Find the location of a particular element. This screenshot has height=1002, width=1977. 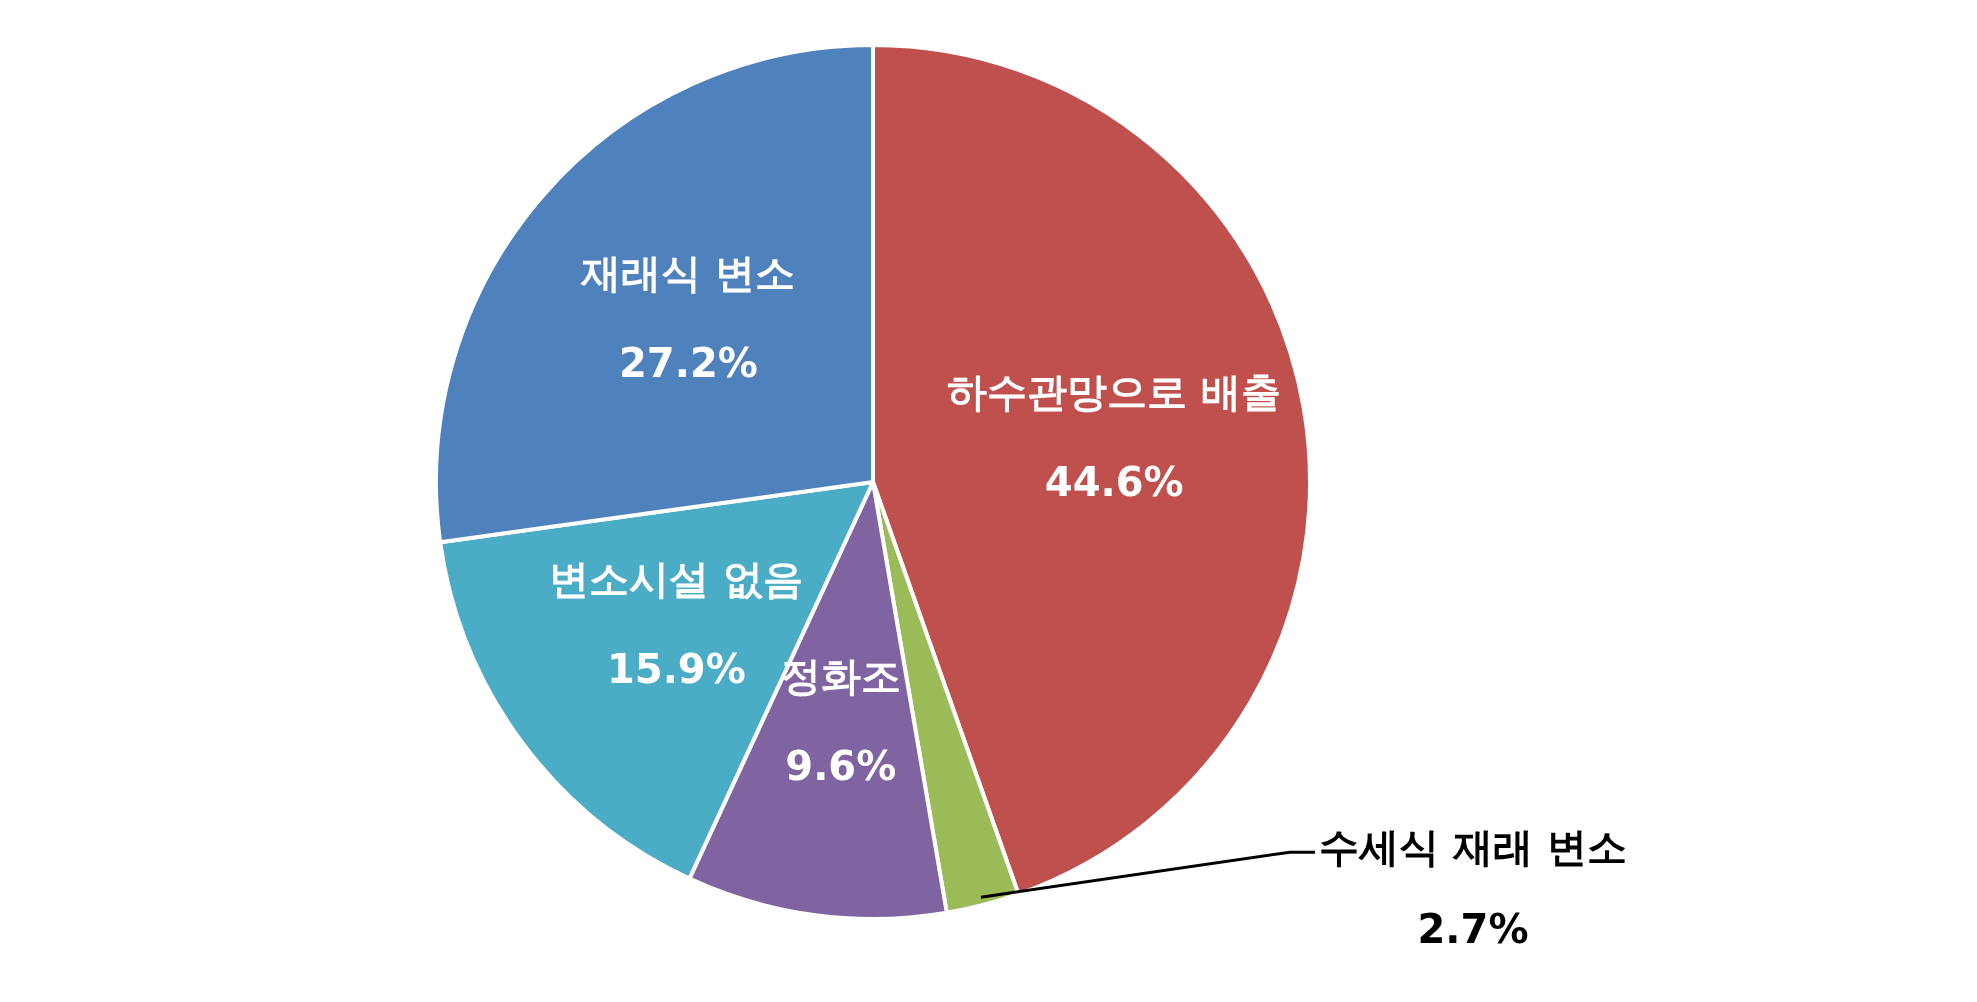

data-label: 15.9% is located at coordinates (676, 669).